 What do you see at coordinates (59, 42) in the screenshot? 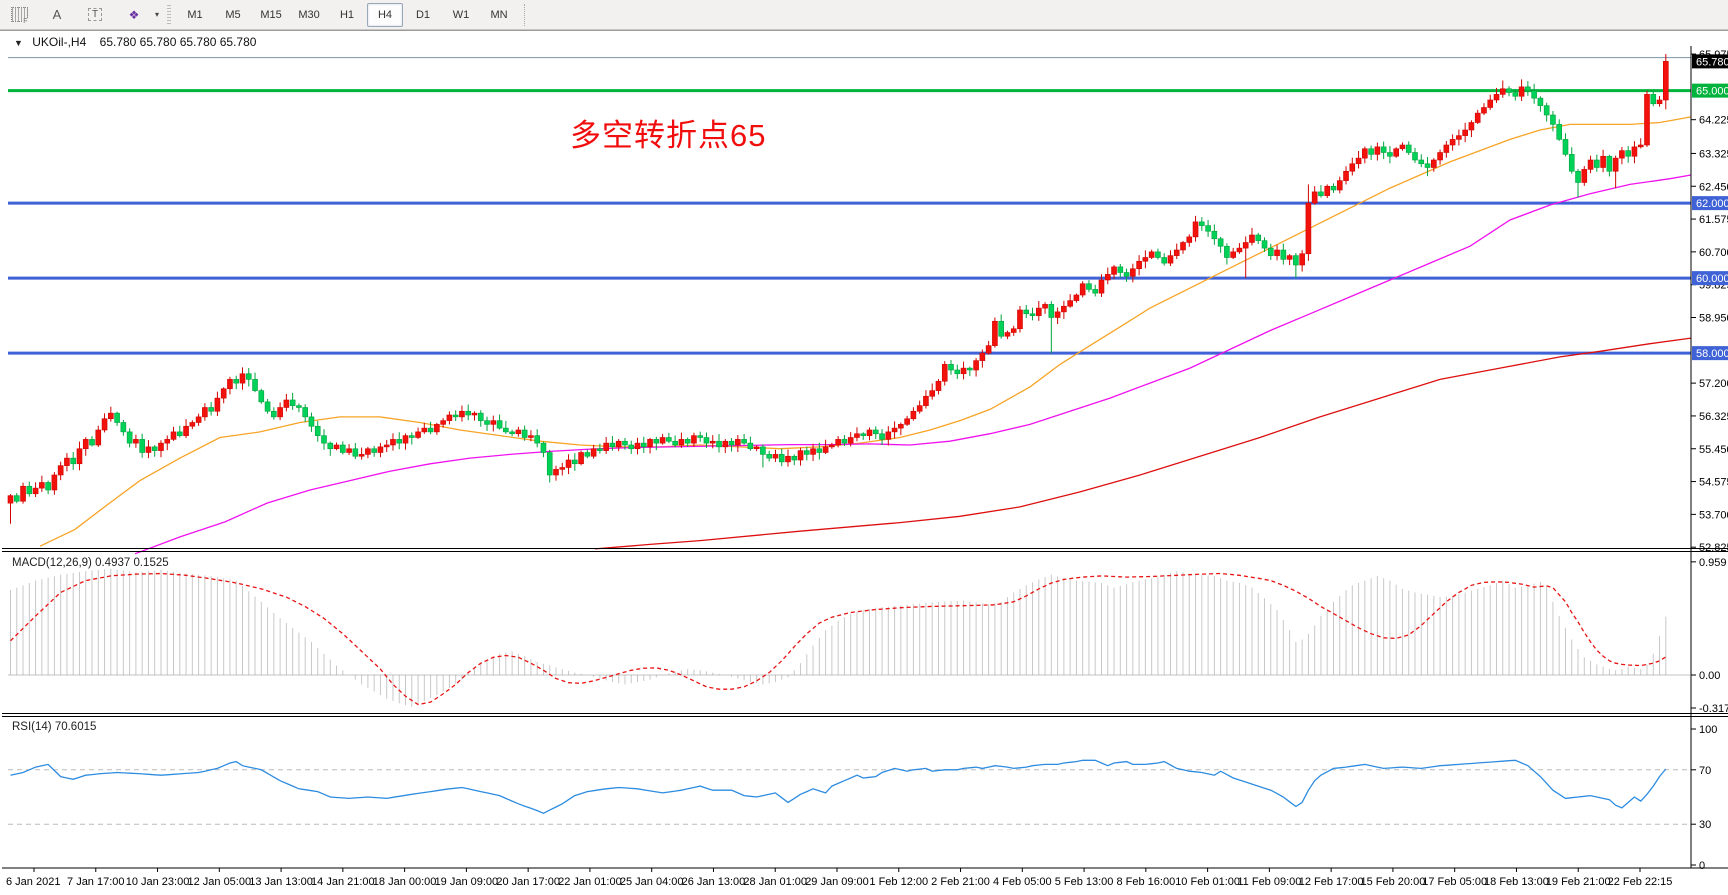
I see `chart-symbol-period: UKOil-,H4` at bounding box center [59, 42].